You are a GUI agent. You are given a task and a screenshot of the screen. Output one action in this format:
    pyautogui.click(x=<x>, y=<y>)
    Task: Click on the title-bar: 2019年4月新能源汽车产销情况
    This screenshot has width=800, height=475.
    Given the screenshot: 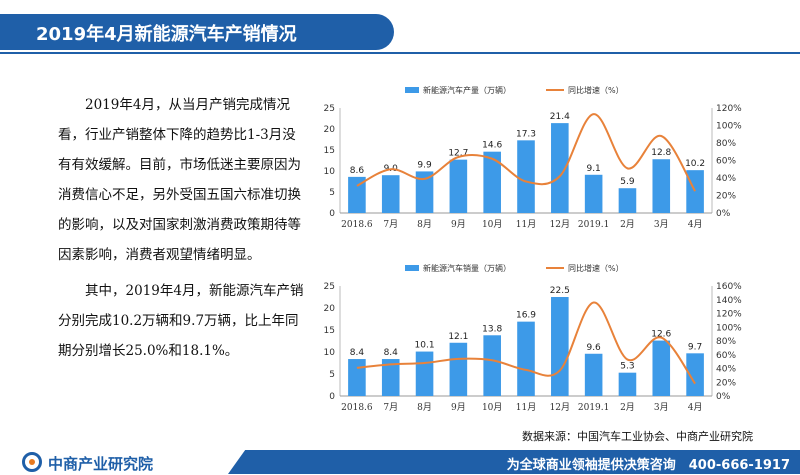 What is the action you would take?
    pyautogui.click(x=197, y=32)
    